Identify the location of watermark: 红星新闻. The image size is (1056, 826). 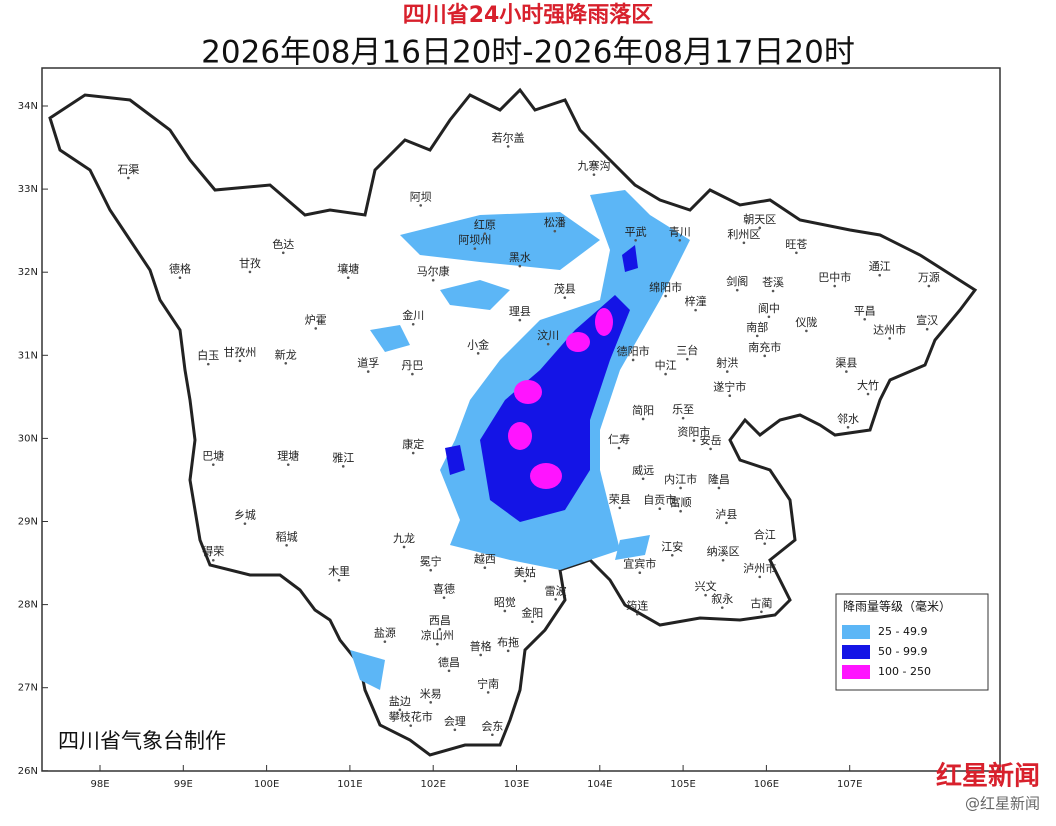
(988, 776).